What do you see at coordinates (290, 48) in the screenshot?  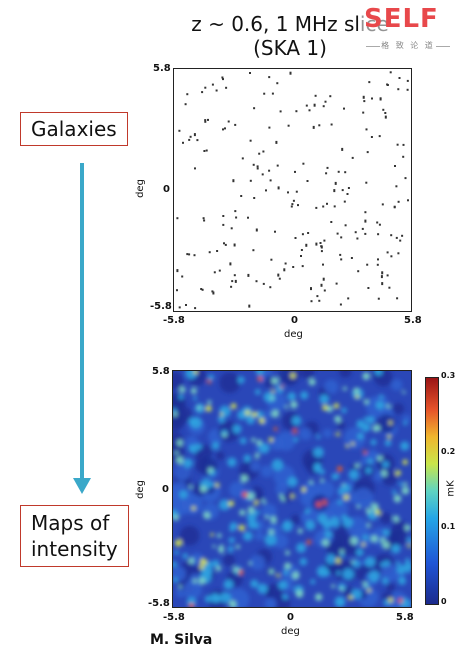 I see `title-line-2: (SKA 1)` at bounding box center [290, 48].